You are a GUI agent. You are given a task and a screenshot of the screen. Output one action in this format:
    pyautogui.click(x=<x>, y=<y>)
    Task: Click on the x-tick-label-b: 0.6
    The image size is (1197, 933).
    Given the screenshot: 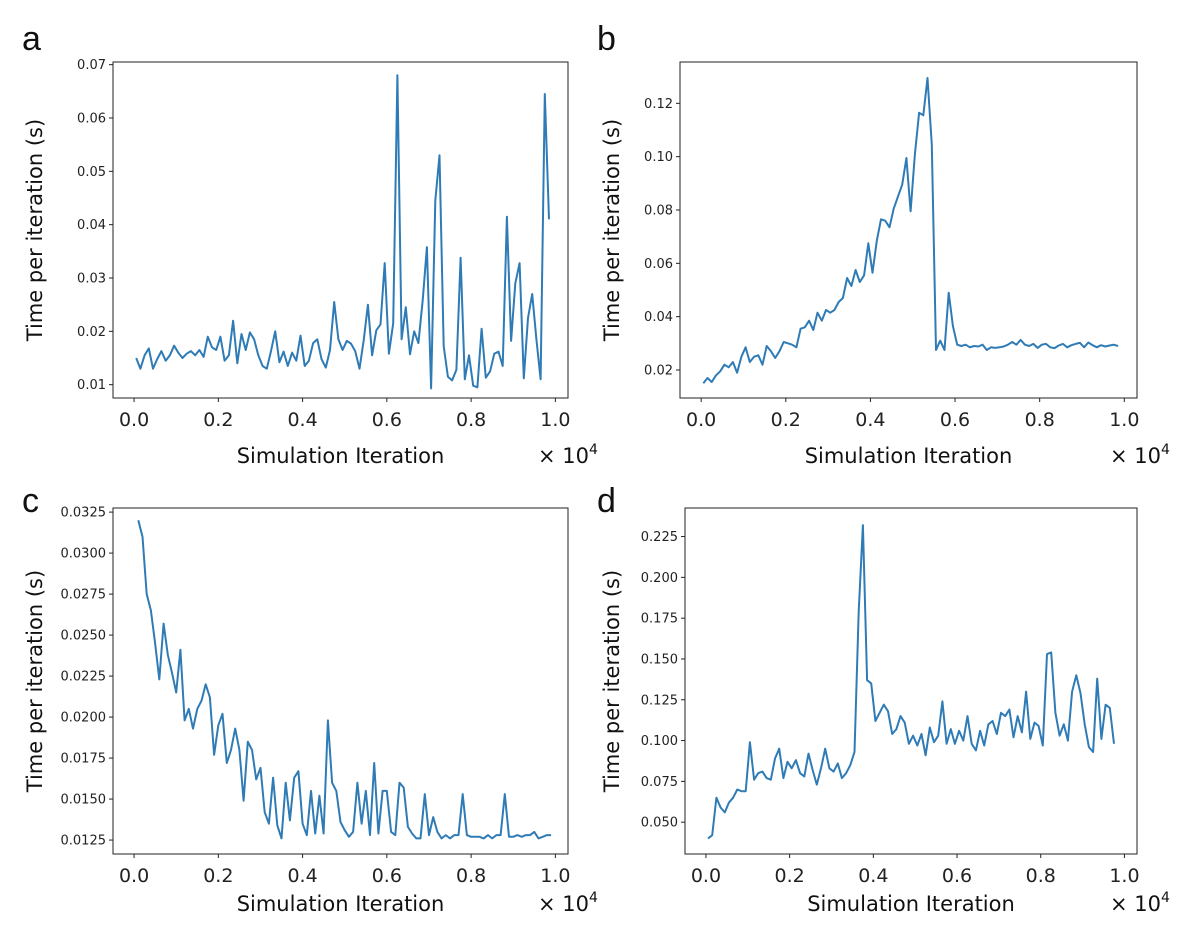 What is the action you would take?
    pyautogui.click(x=955, y=420)
    